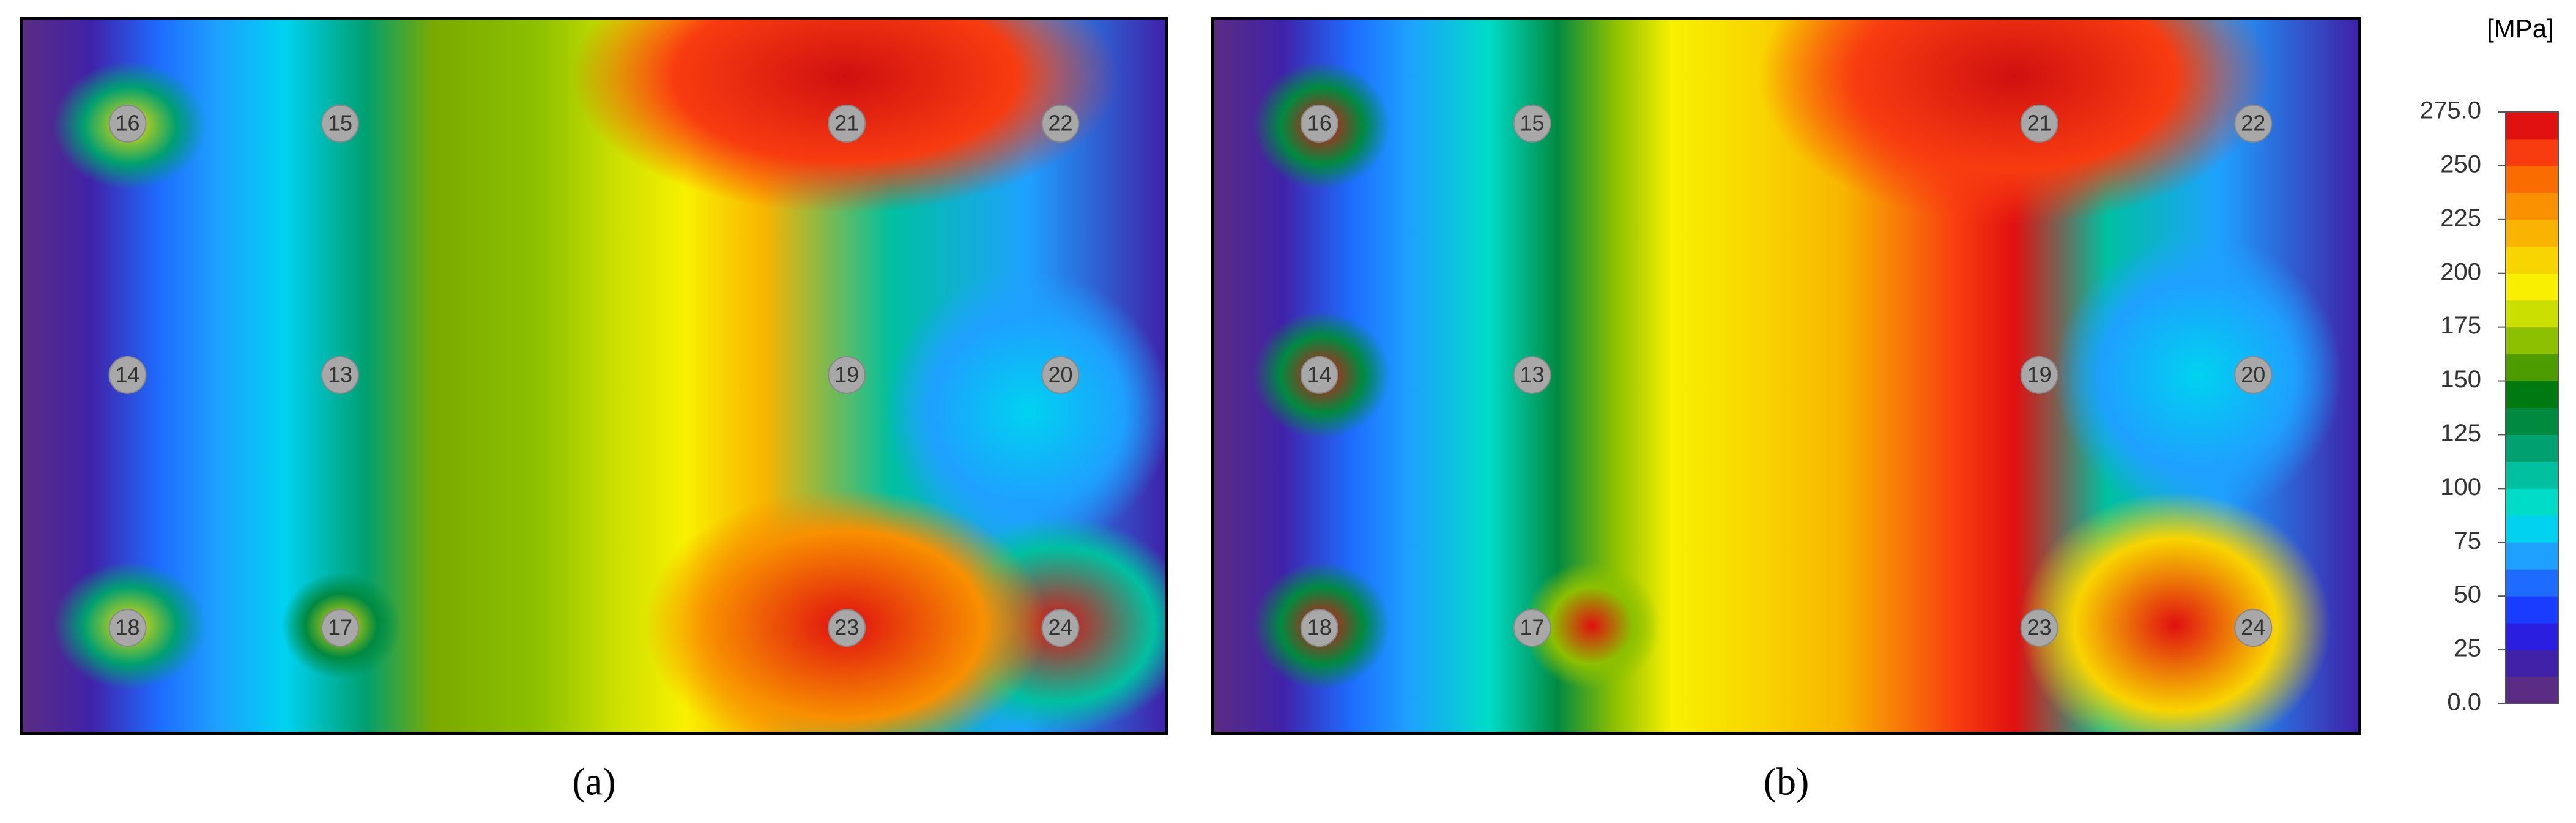 The width and height of the screenshot is (2576, 823). What do you see at coordinates (2460, 271) in the screenshot?
I see `colorbar-tick-label: 200` at bounding box center [2460, 271].